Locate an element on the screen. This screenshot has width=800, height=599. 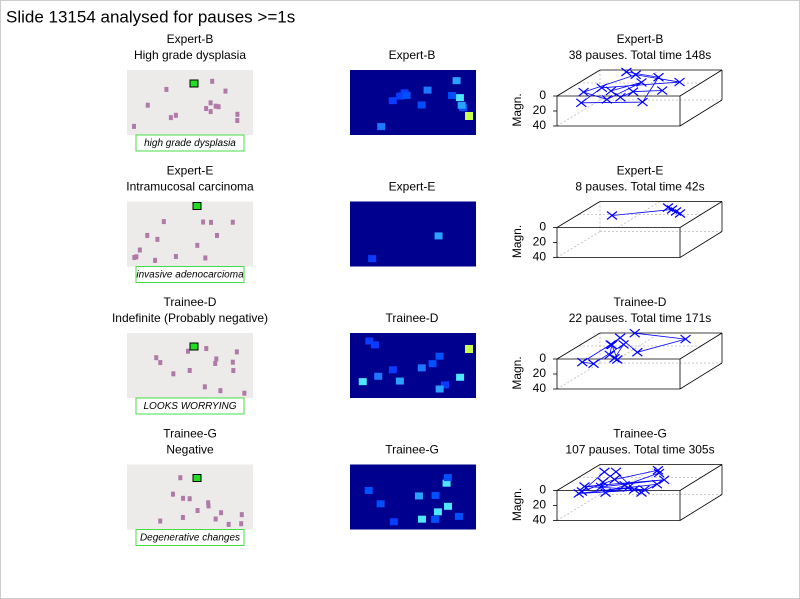
annotation: invasive adenocarcioma is located at coordinates (190, 275).